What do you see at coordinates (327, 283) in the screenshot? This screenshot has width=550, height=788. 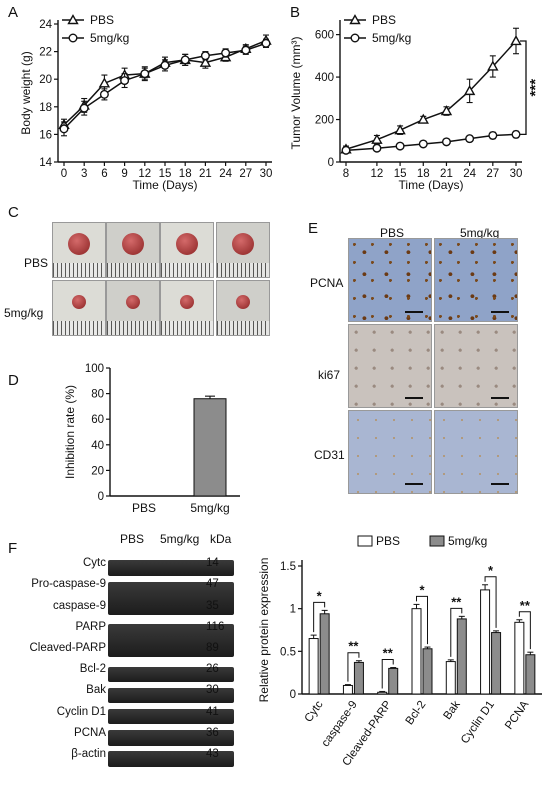 I see `ihc-row-label-pcna: PCNA` at bounding box center [327, 283].